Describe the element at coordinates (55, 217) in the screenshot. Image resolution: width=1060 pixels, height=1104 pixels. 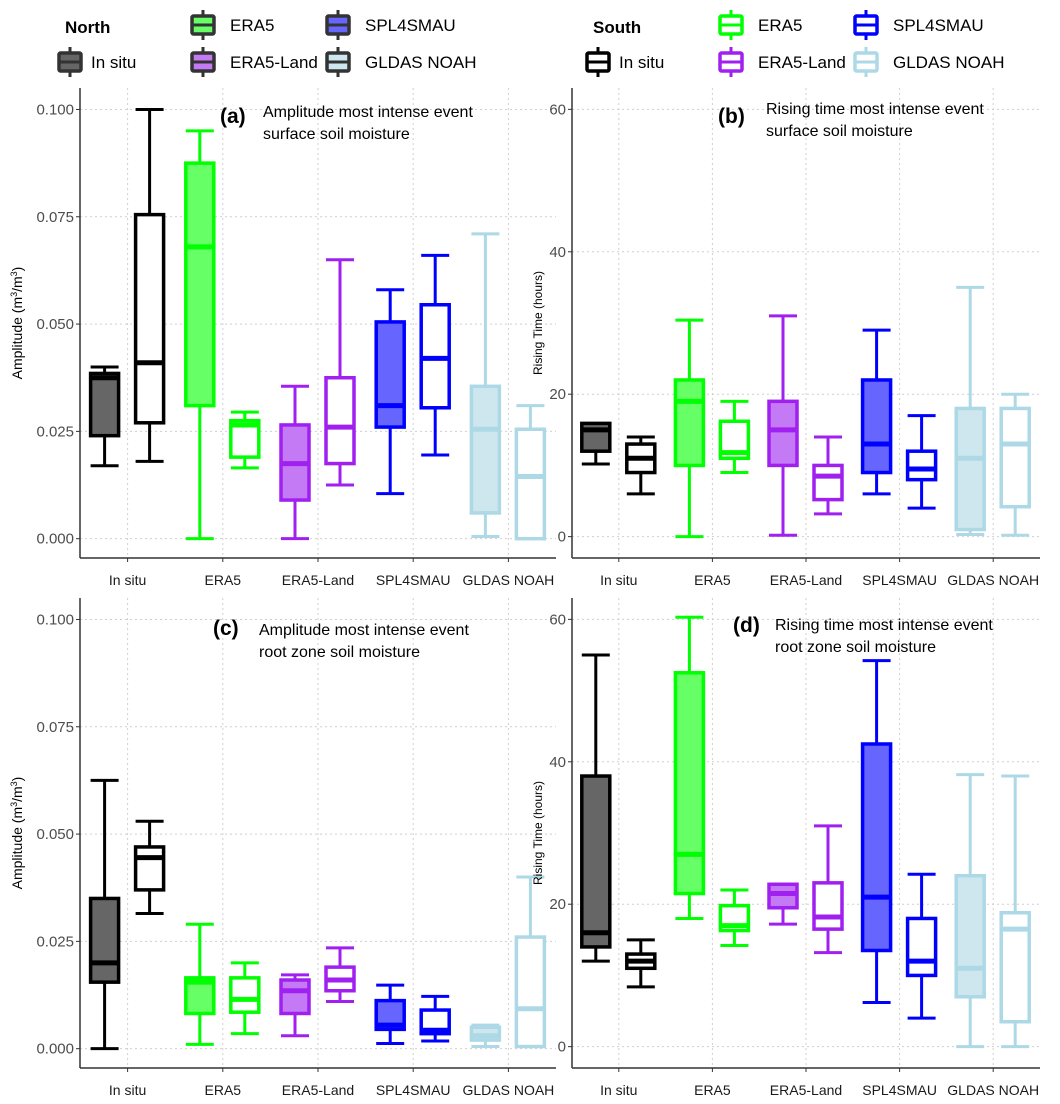
I see `y-tick-label: 0.075` at that location.